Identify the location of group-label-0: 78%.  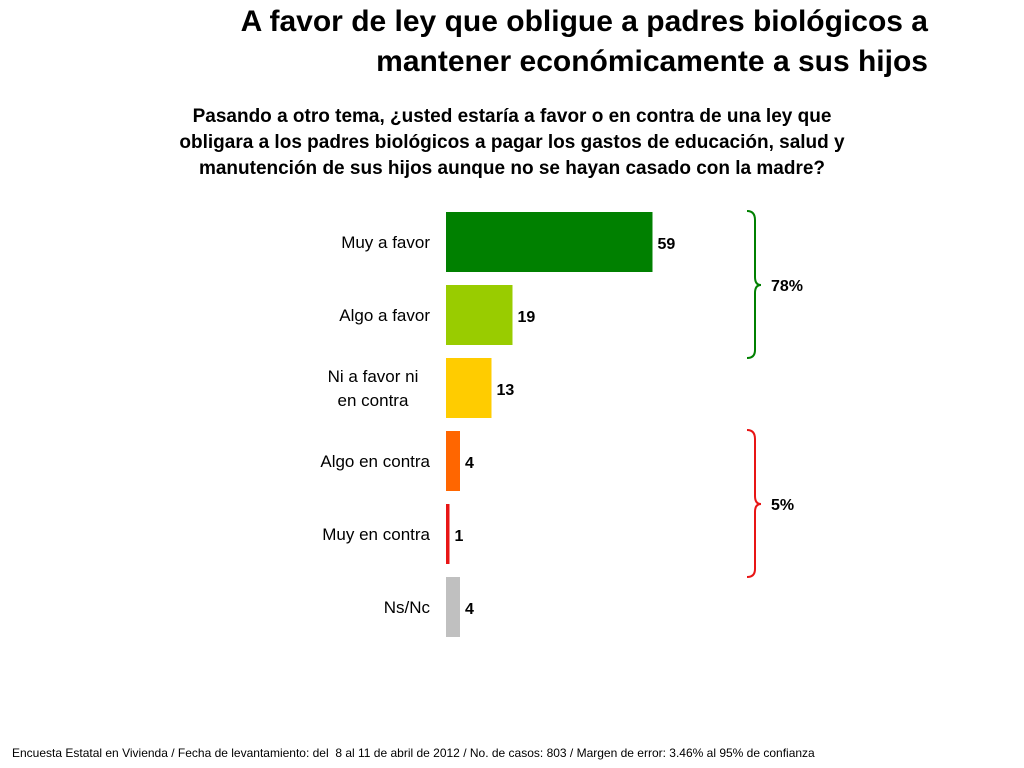
(787, 286).